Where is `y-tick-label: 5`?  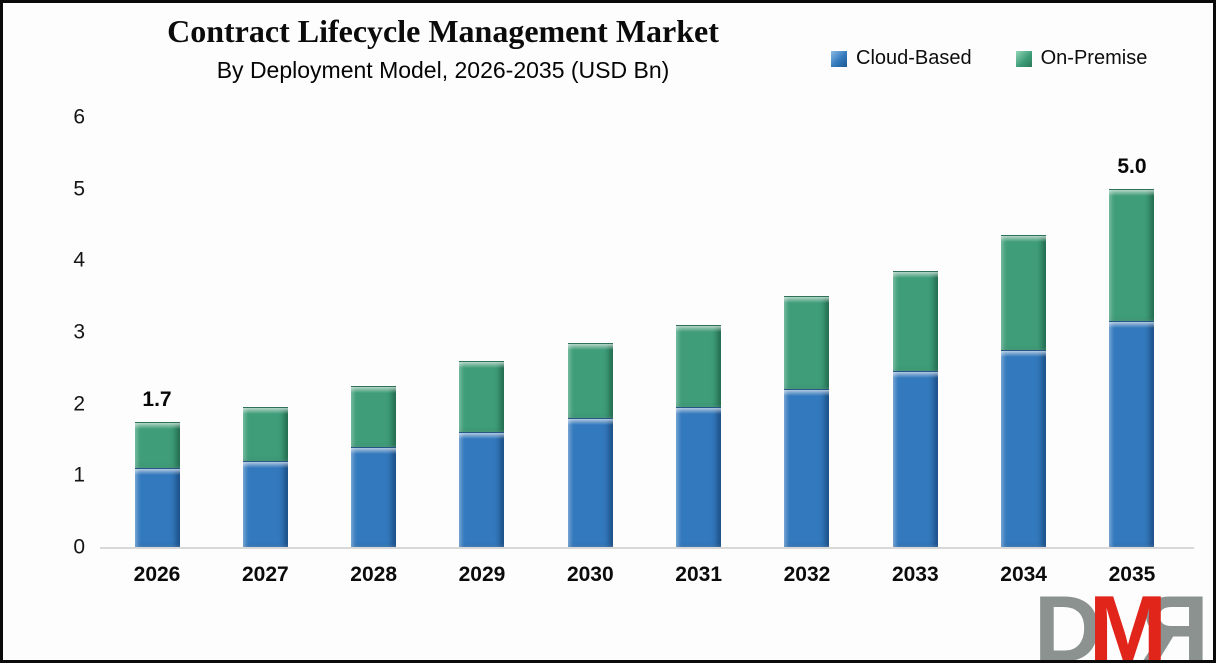 y-tick-label: 5 is located at coordinates (79, 189).